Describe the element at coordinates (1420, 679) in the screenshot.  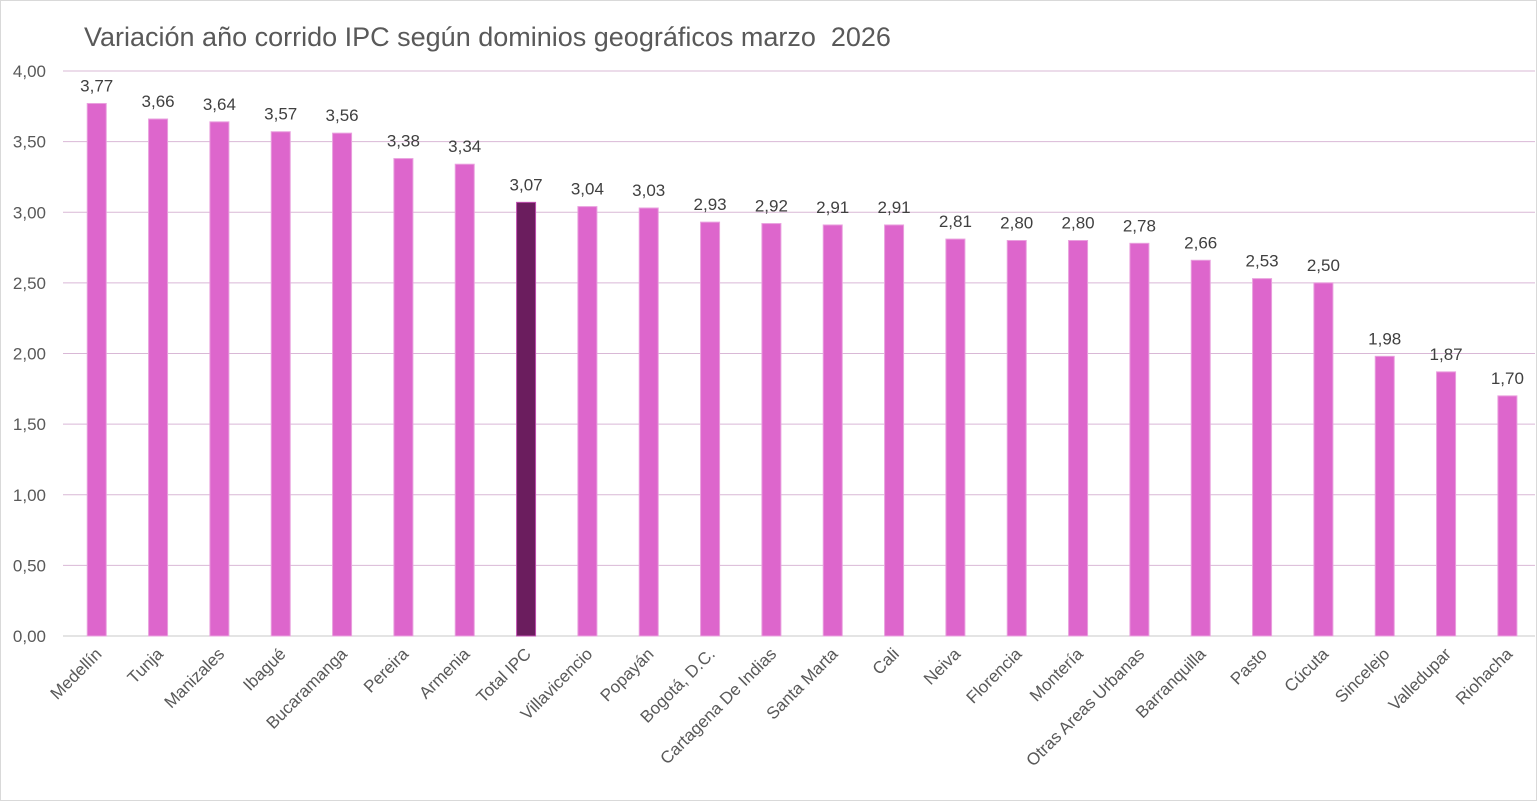
I see `x-category-label: Valledupar` at that location.